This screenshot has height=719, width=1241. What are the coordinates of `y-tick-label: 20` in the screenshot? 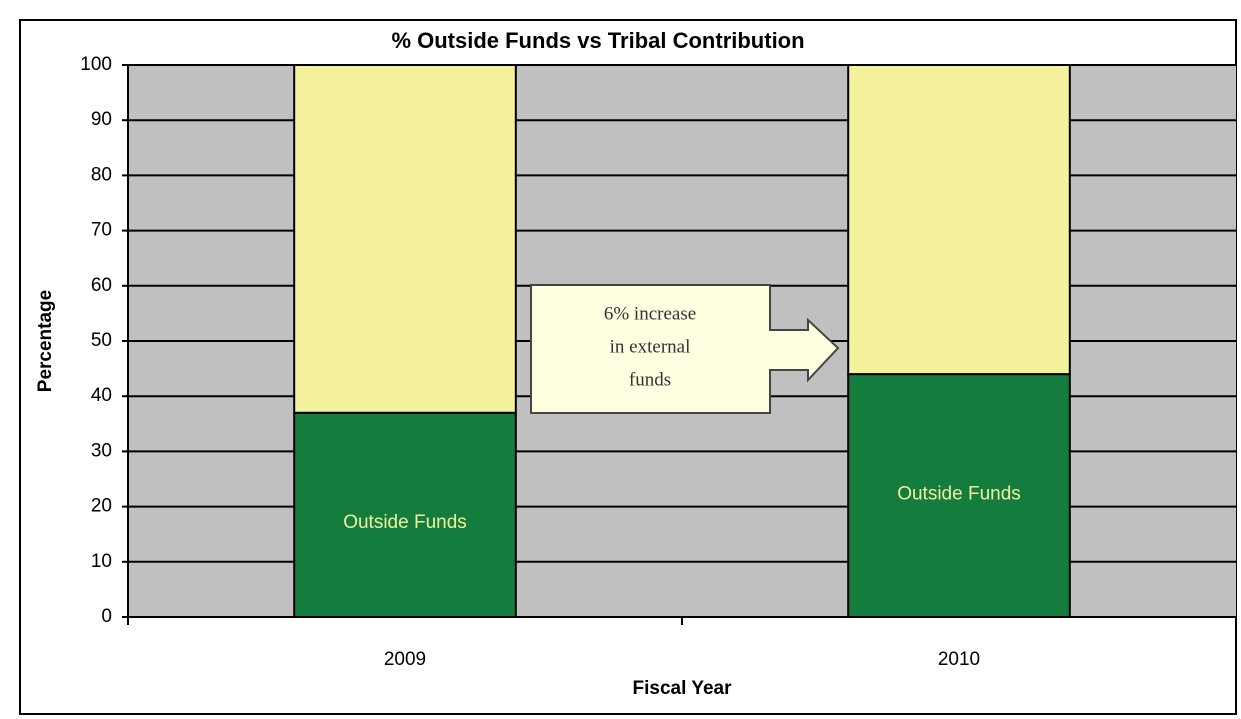 It's located at (101, 506).